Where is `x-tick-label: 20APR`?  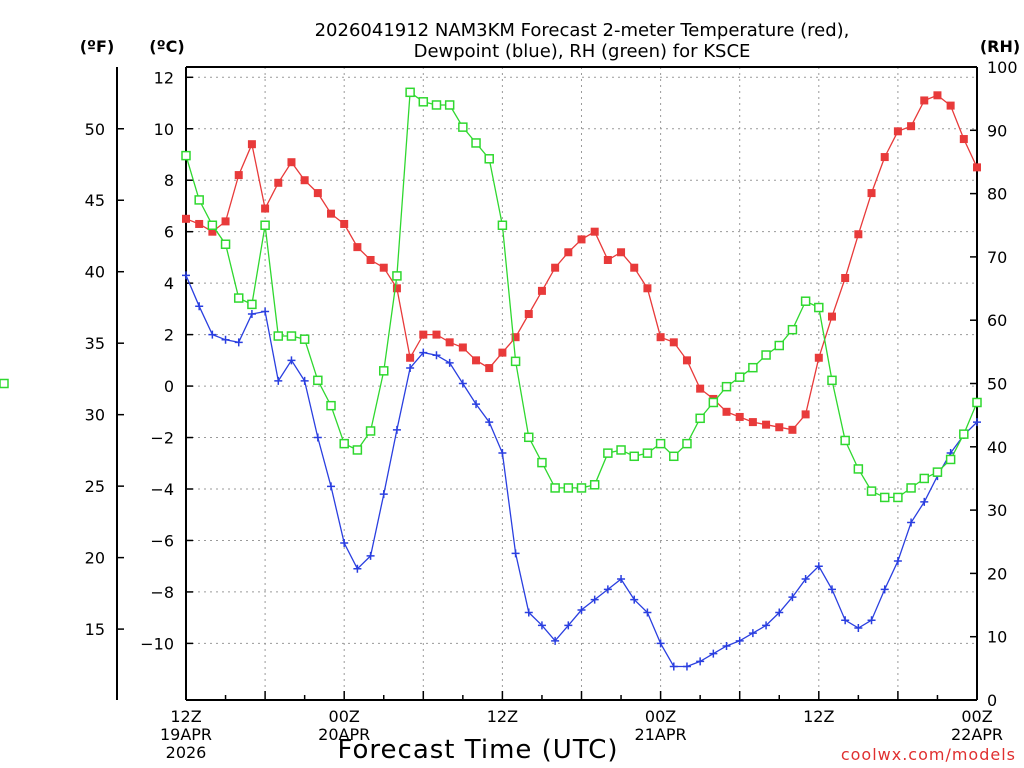
x-tick-label: 20APR is located at coordinates (344, 734).